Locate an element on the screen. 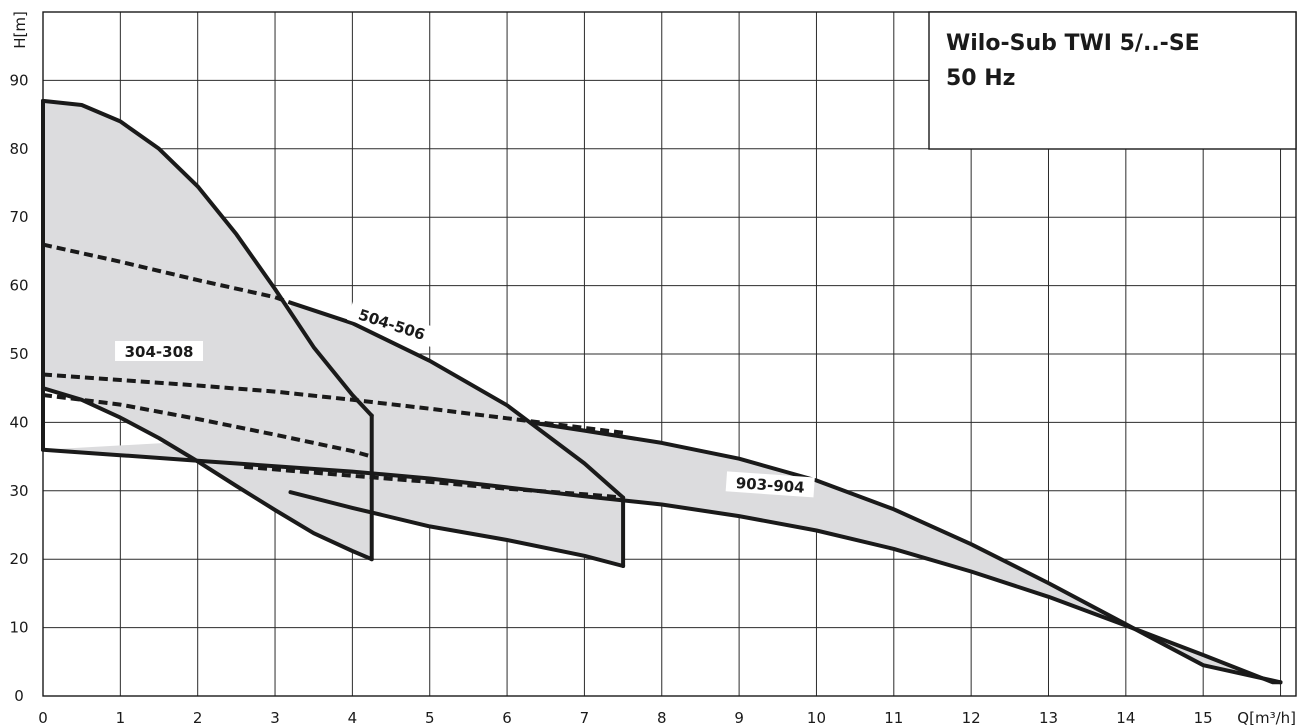  x-tick-label: 8 is located at coordinates (662, 718).